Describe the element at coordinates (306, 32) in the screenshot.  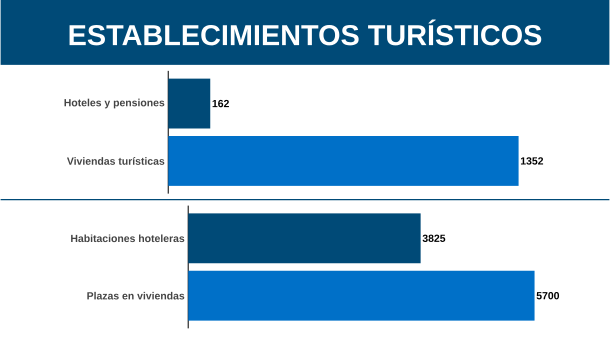
I see `chart-title: ESTABLECIMIENTOS TURÍSTICOS` at that location.